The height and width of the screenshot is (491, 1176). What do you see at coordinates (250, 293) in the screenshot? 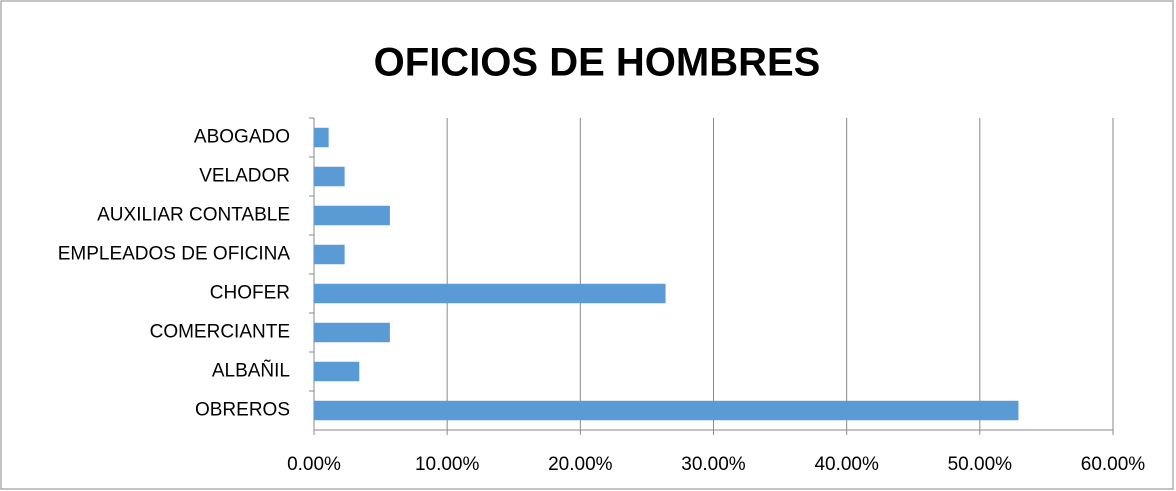
I see `y-tick-label: CHOFER` at bounding box center [250, 293].